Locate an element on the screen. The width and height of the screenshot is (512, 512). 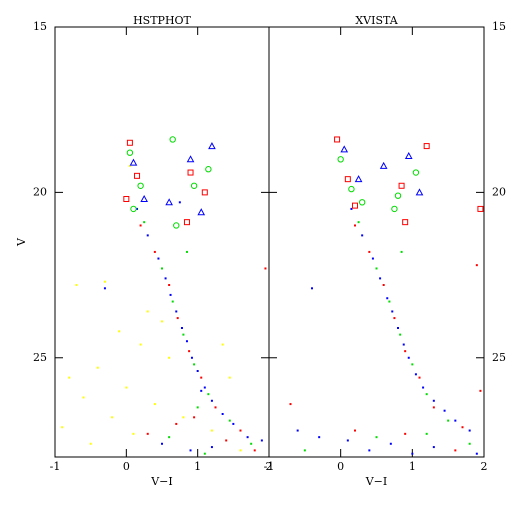
panel-title: HSTPHOT is located at coordinates (162, 20).